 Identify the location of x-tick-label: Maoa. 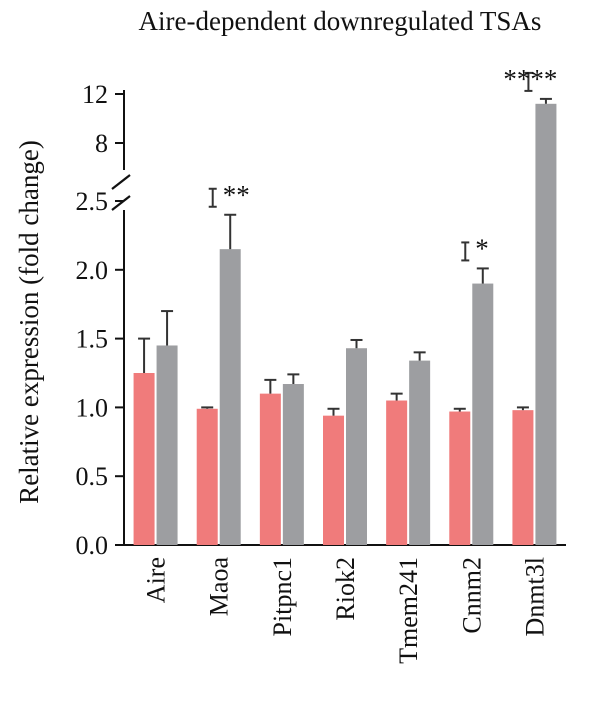
(219, 587).